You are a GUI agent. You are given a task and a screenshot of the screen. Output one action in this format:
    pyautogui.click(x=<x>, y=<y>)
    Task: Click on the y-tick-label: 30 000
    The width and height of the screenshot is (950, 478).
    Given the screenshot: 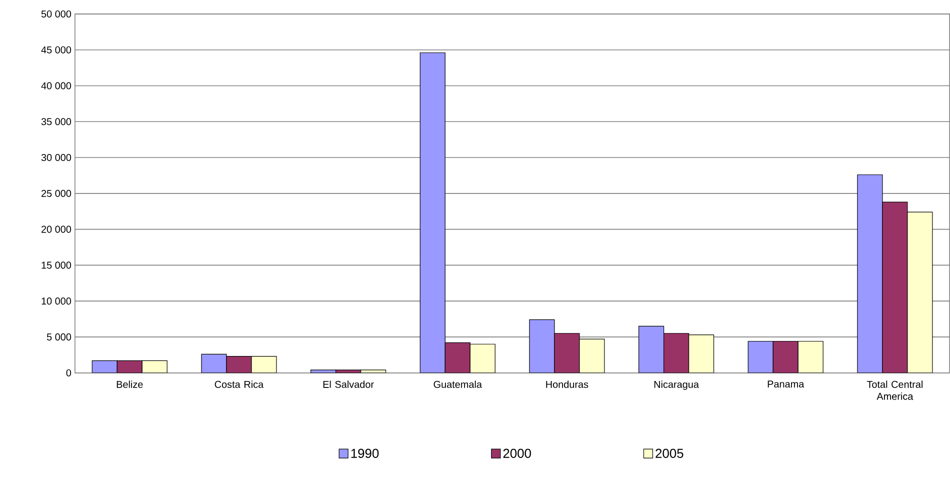 What is the action you would take?
    pyautogui.click(x=56, y=158)
    